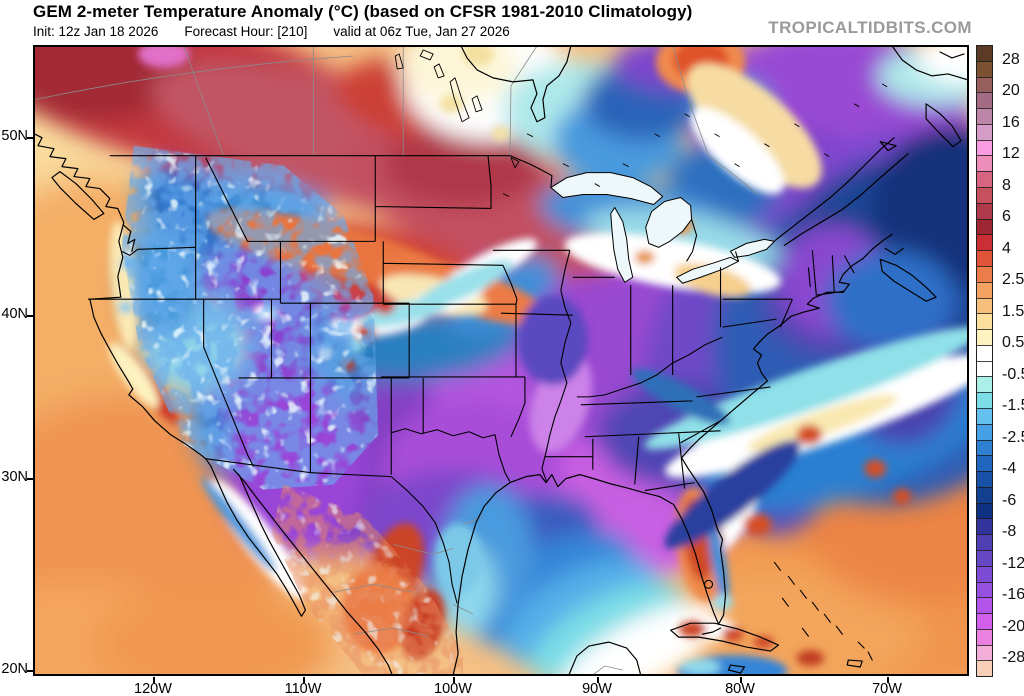  I want to click on colorbar-tick-label: -20, so click(1013, 626).